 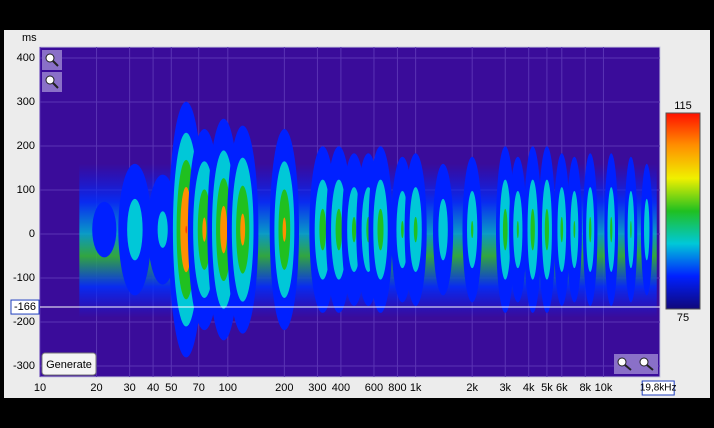 I want to click on x-tick-label: 20, so click(x=96, y=388).